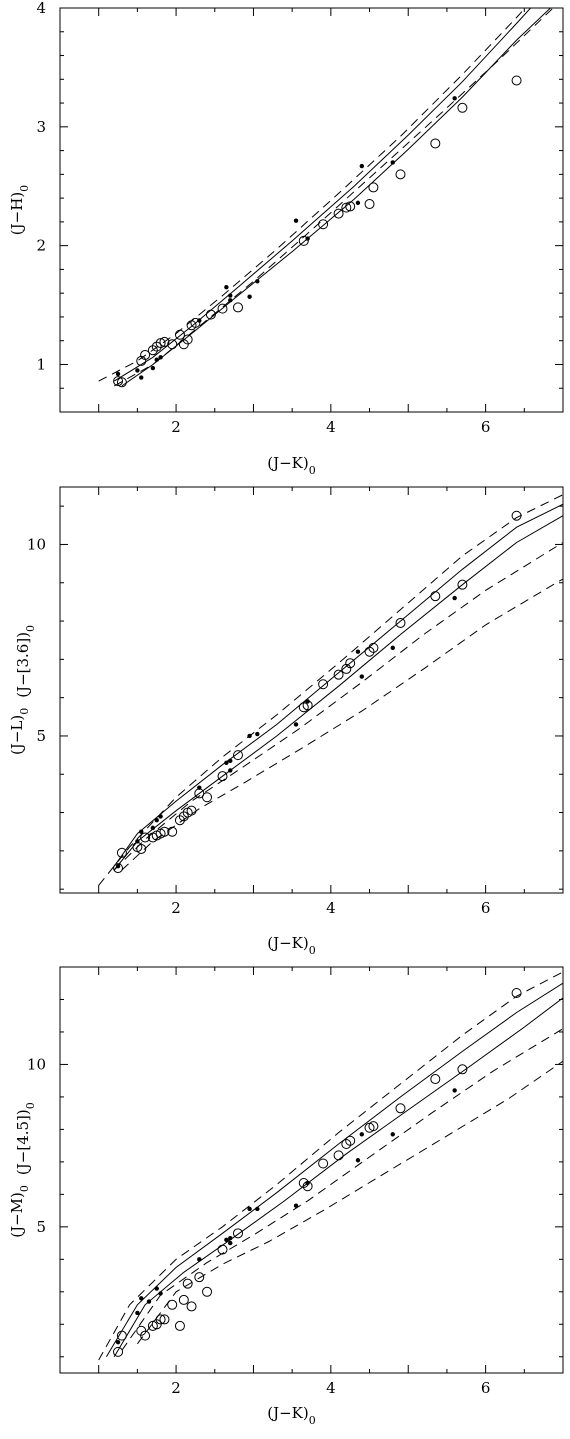 This screenshot has height=1439, width=570. I want to click on y-tick-label: 4, so click(41, 8).